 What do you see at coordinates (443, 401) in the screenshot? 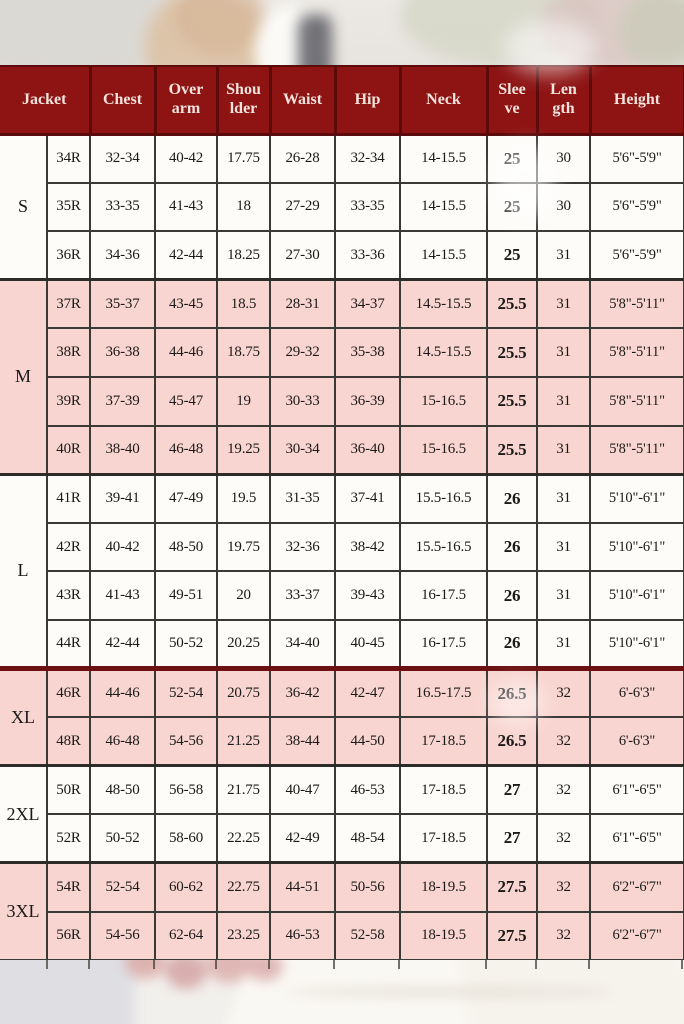
I see `cell-neck: 15-16.5` at bounding box center [443, 401].